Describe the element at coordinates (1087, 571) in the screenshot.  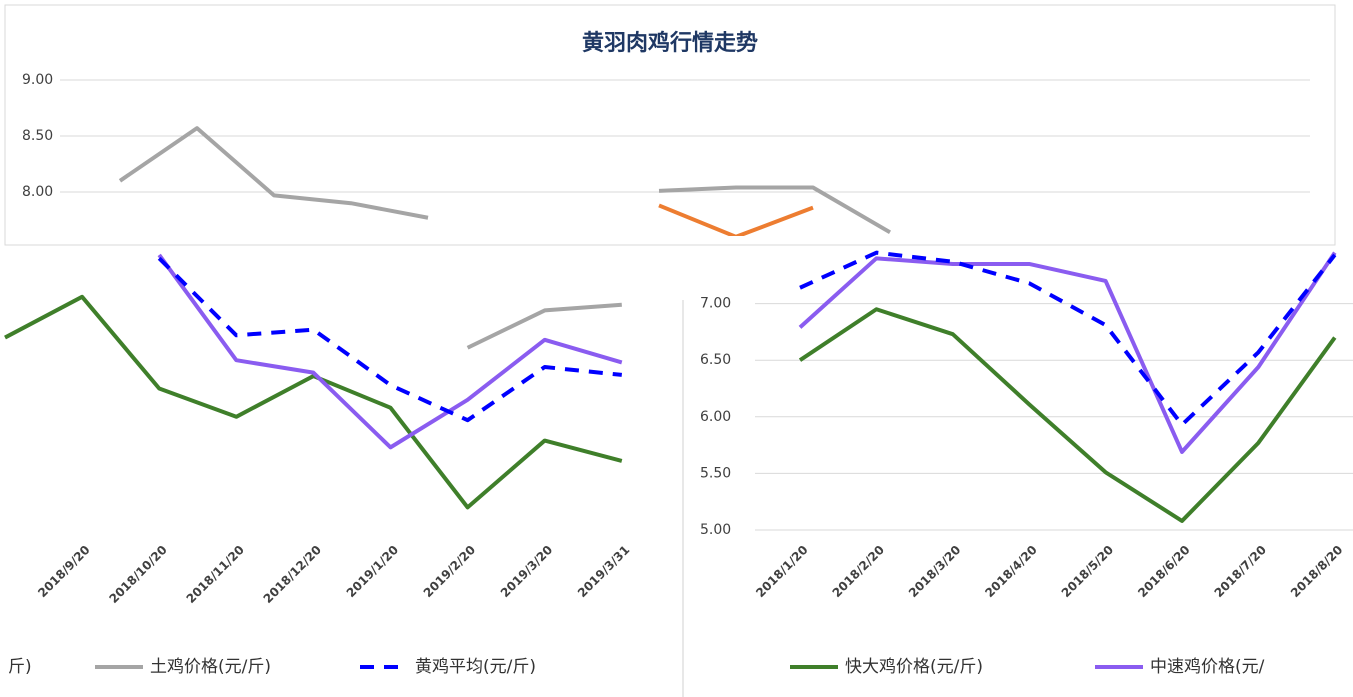
I see `x-tick-label: 2018/5/20` at that location.